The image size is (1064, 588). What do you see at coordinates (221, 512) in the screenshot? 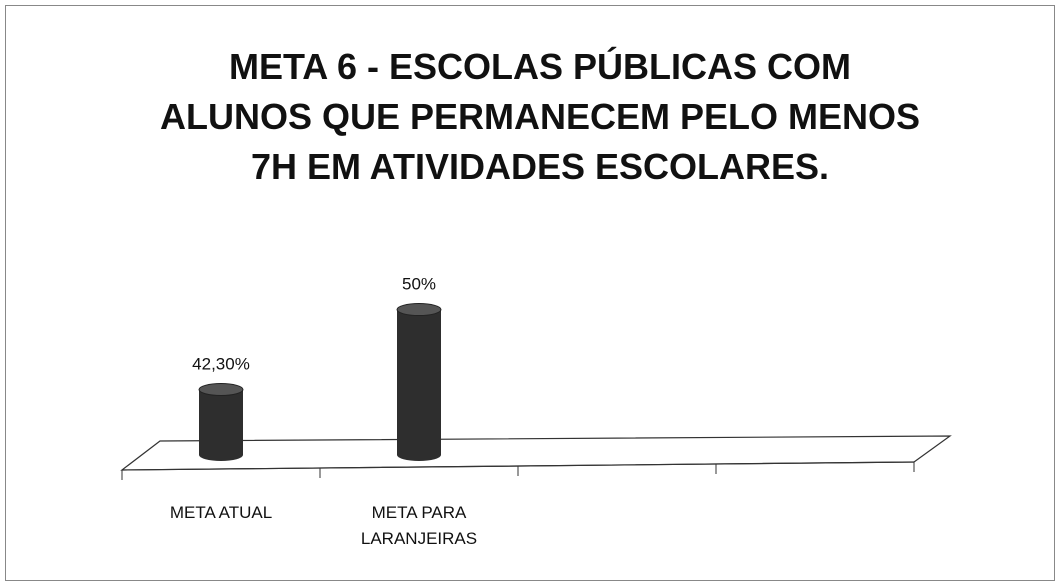
I see `x-tick-label: META ATUAL` at bounding box center [221, 512].